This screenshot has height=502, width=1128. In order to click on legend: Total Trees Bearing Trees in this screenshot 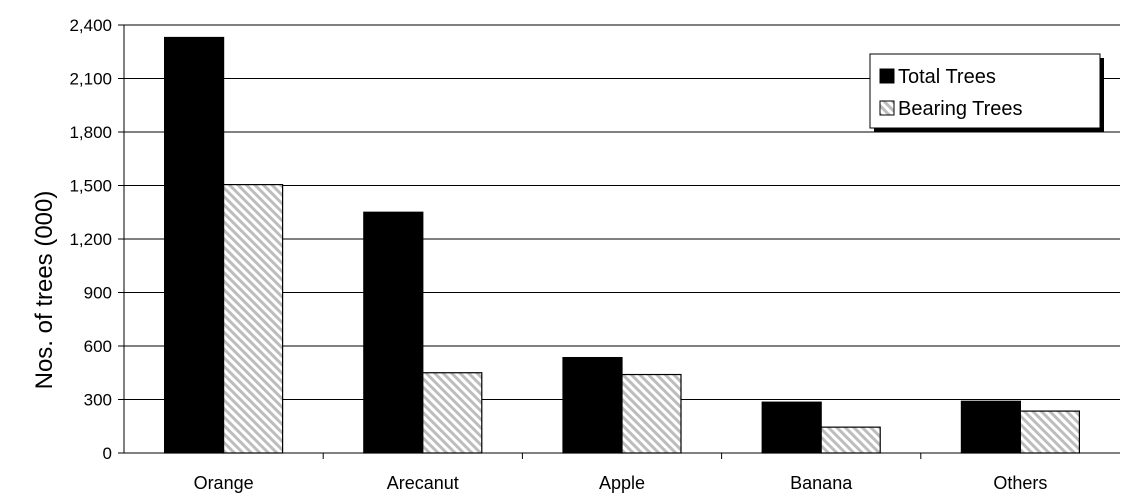, I will do `click(986, 92)`.